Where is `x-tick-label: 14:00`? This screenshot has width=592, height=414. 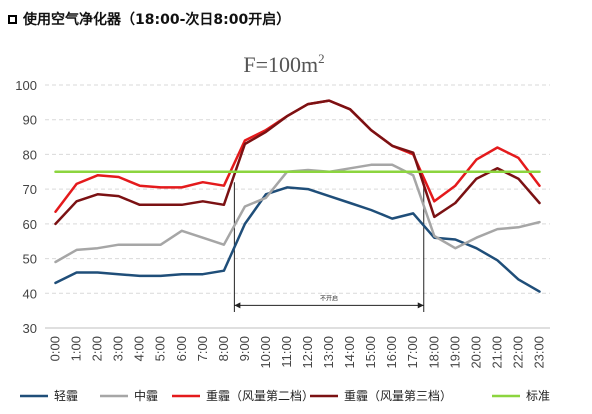
x-tick-label: 14:00 is located at coordinates (349, 352).